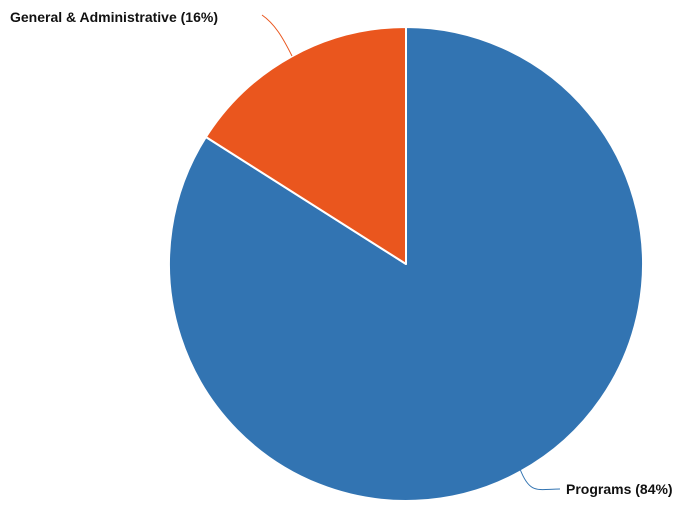 The height and width of the screenshot is (527, 699). Describe the element at coordinates (540, 479) in the screenshot. I see `leader-line-programs` at that location.